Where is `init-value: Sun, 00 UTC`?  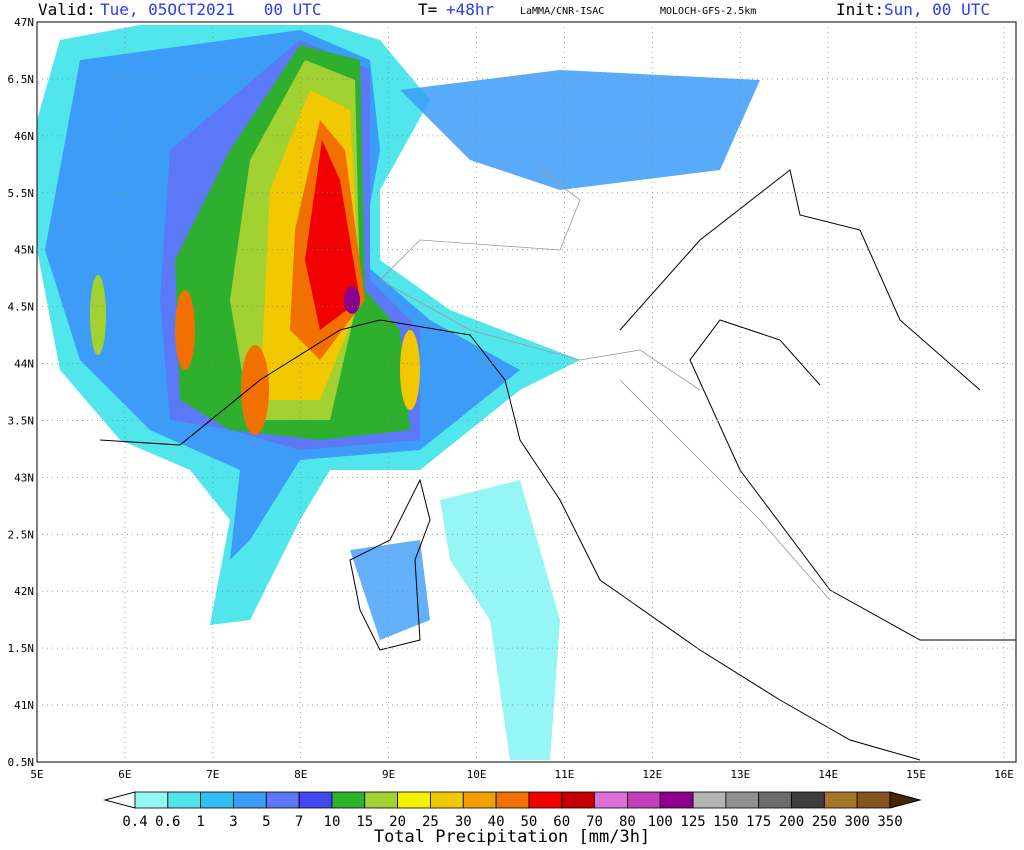 init-value: Sun, 00 UTC is located at coordinates (937, 9).